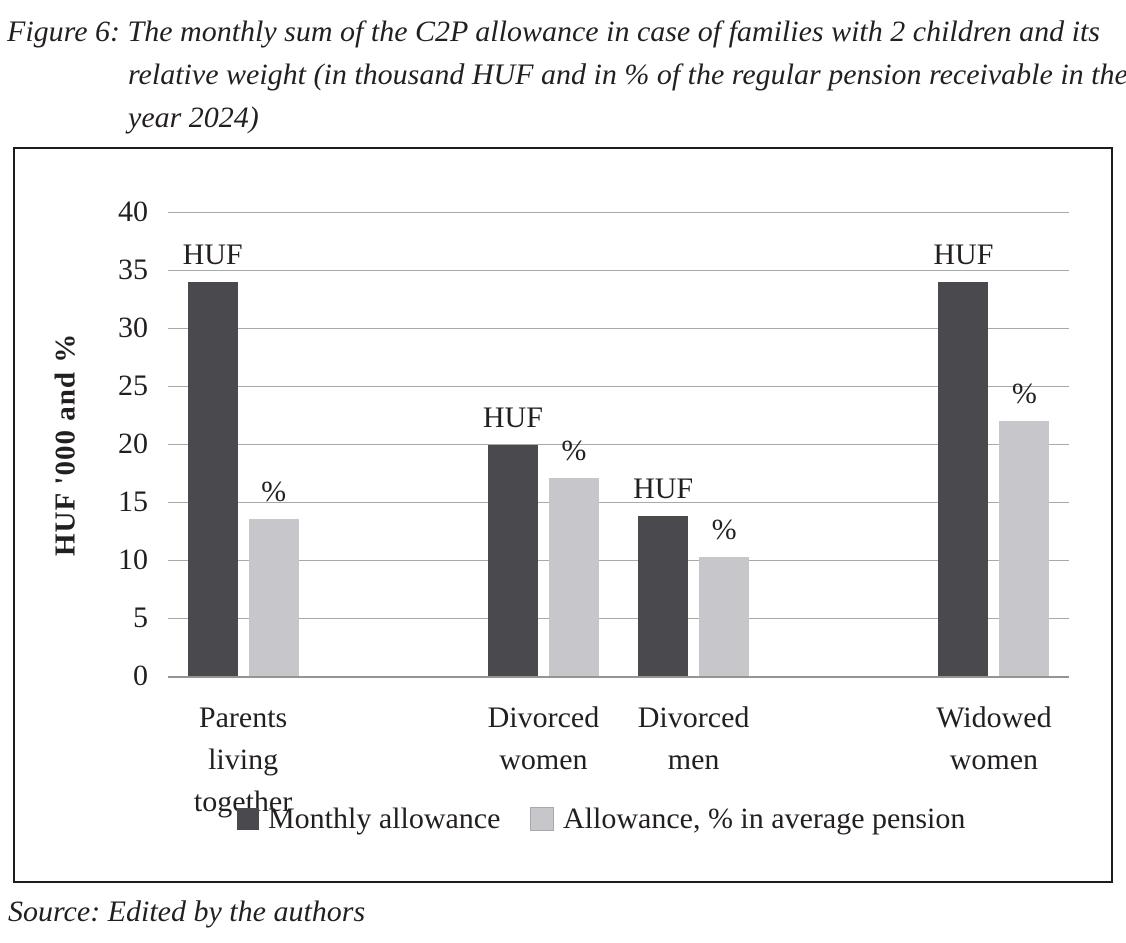 Image resolution: width=1126 pixels, height=943 pixels. Describe the element at coordinates (542, 819) in the screenshot. I see `legend-swatch-allowance-percent` at that location.